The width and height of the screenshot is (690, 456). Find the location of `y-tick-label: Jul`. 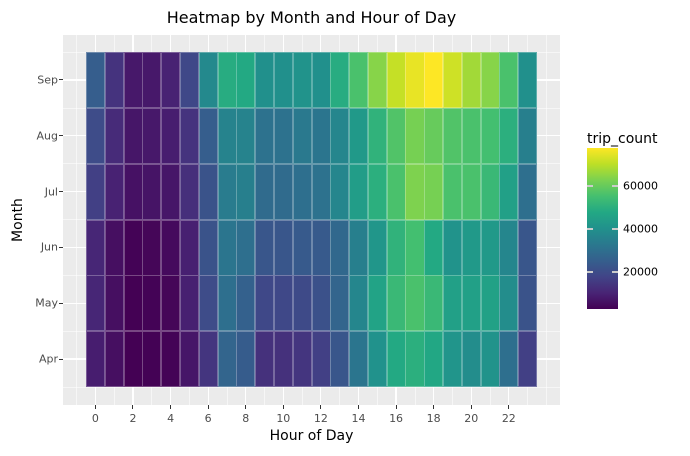

y-tick-label: Jul is located at coordinates (51, 192).